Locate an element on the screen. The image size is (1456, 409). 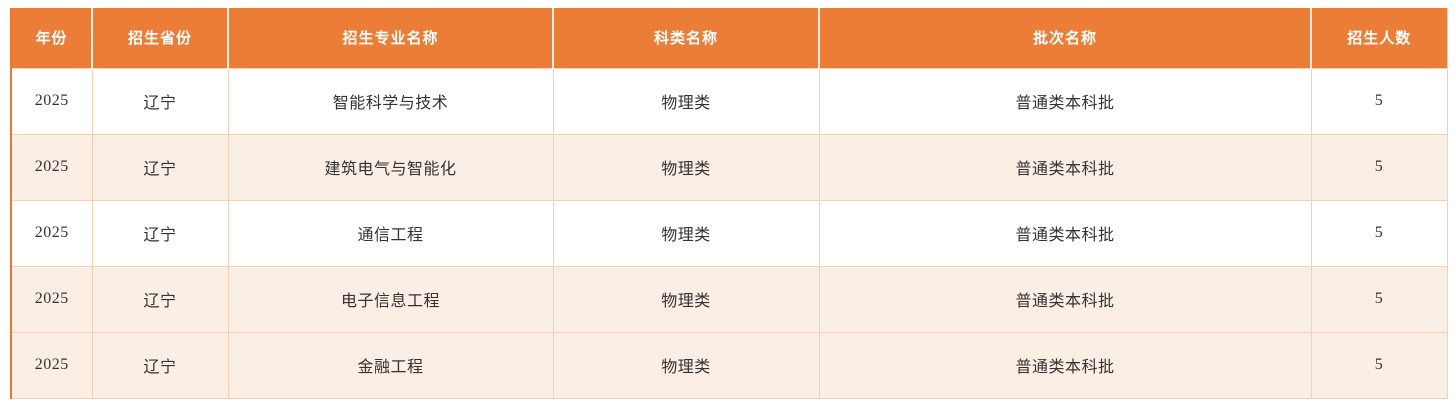
cell-major: 智能科学与技术 is located at coordinates (390, 101).